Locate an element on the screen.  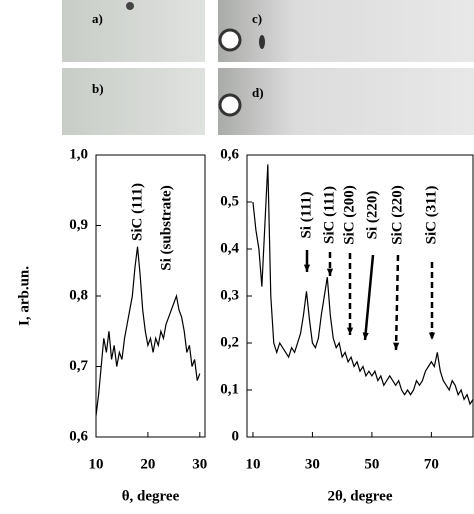
peak-label: Si (111) is located at coordinates (306, 214).